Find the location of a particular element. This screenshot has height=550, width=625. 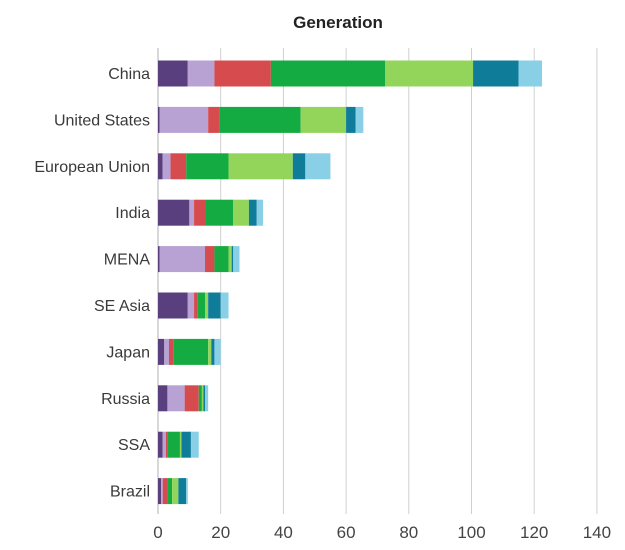

x-tick-label-120: 120 is located at coordinates (534, 532).